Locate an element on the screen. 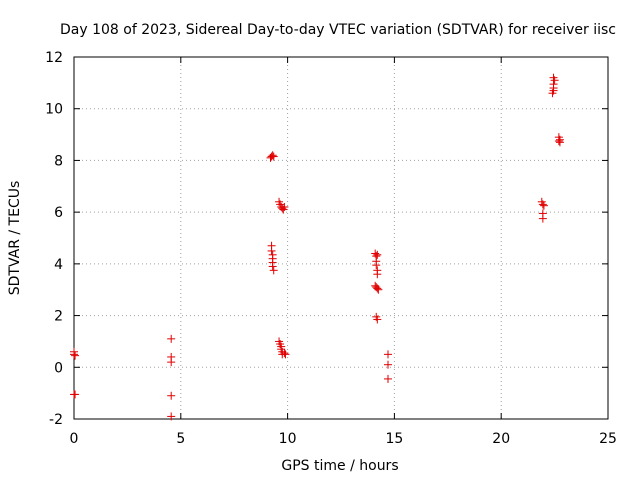 This screenshot has width=640, height=480. y-tick-label: 10 is located at coordinates (54, 110).